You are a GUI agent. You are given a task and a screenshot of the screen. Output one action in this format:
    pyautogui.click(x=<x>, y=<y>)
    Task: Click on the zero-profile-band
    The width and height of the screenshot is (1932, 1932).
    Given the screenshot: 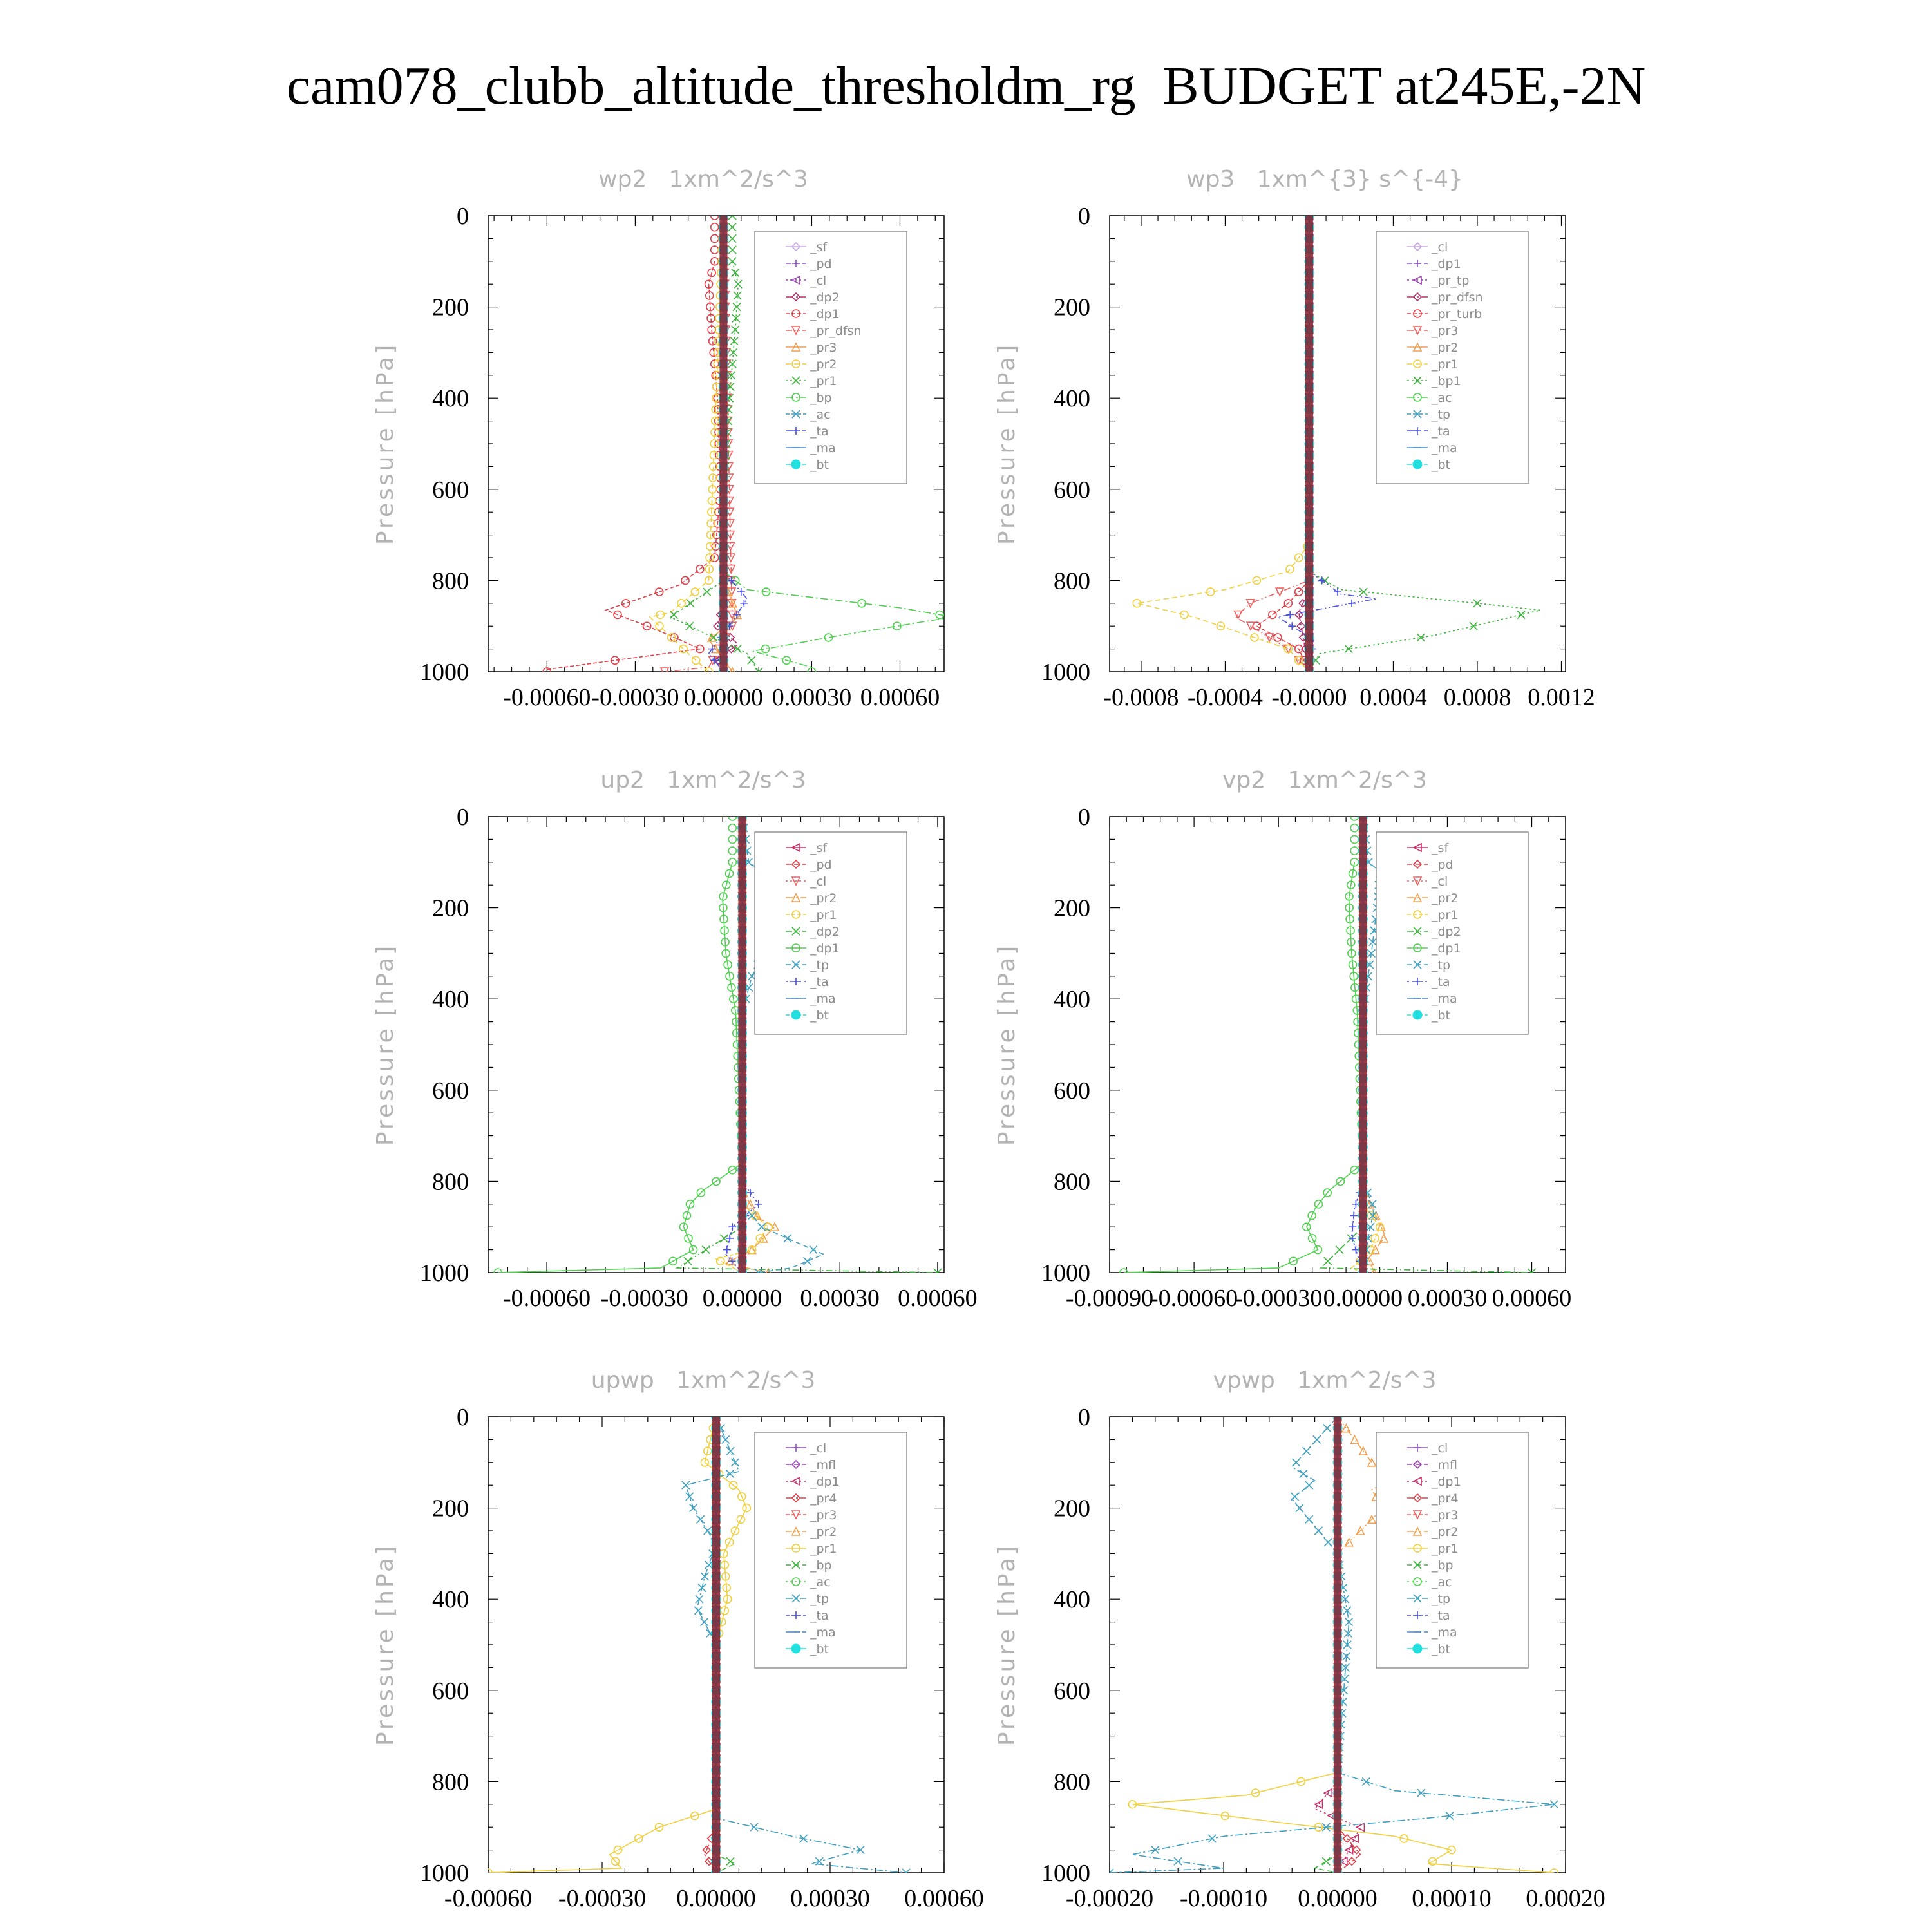 What is the action you would take?
    pyautogui.click(x=723, y=444)
    